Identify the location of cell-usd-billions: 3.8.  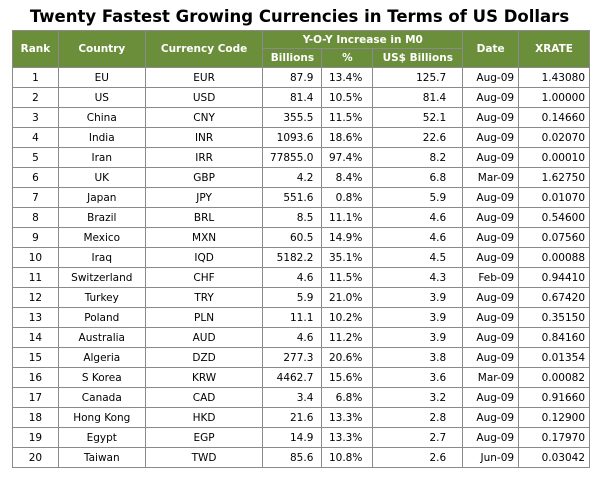
(418, 357).